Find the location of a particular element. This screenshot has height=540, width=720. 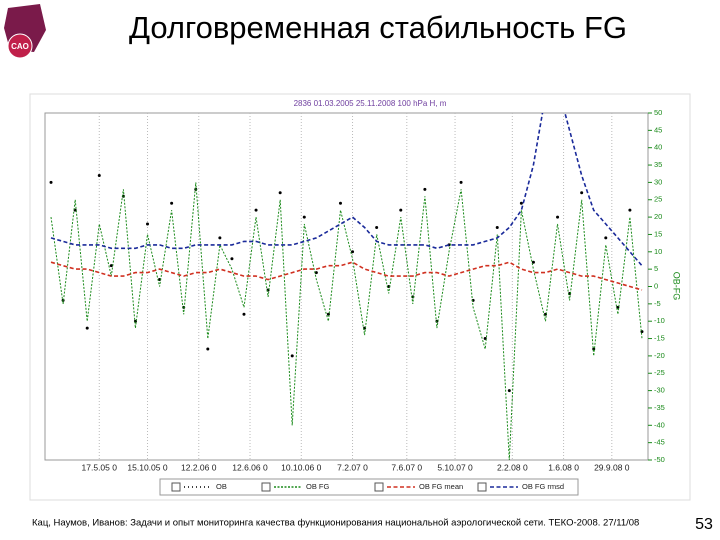

x-tick-label: 1.6.08 0 is located at coordinates (563, 467).